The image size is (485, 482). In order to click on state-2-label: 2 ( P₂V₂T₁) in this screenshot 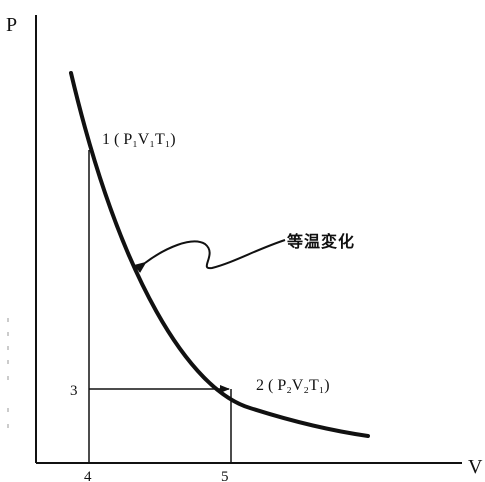, I will do `click(293, 385)`.